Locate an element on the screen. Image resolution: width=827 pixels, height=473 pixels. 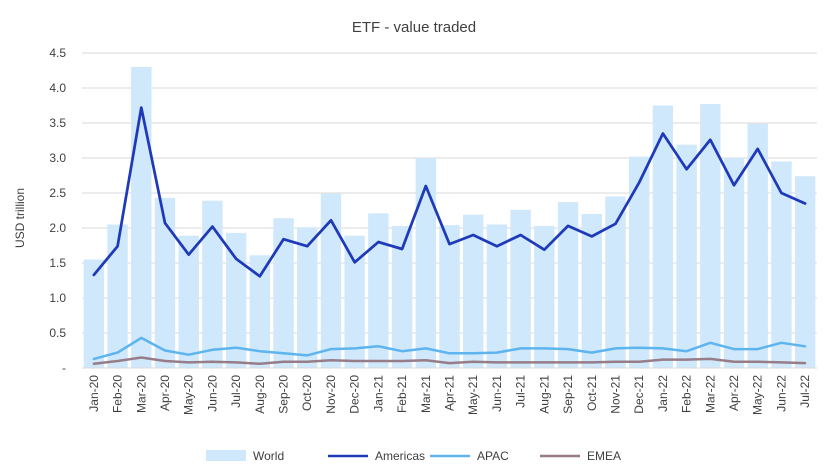
x-tick-label: Nov-21 is located at coordinates (615, 394).